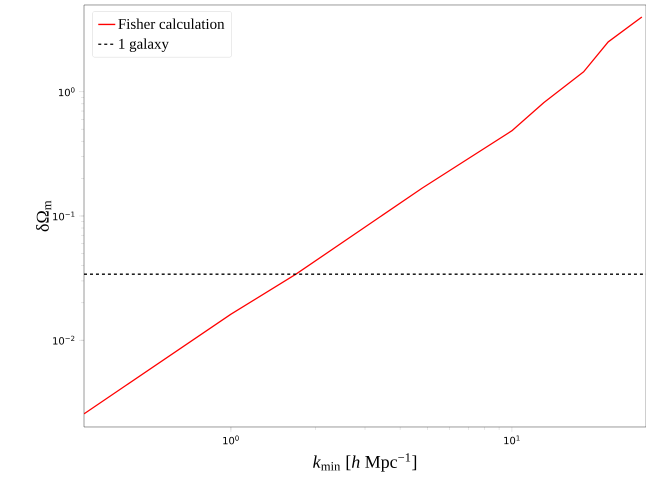 Image resolution: width=646 pixels, height=495 pixels. What do you see at coordinates (66, 91) in the screenshot?
I see `y-tick-label: 10$^{0}$` at bounding box center [66, 91].